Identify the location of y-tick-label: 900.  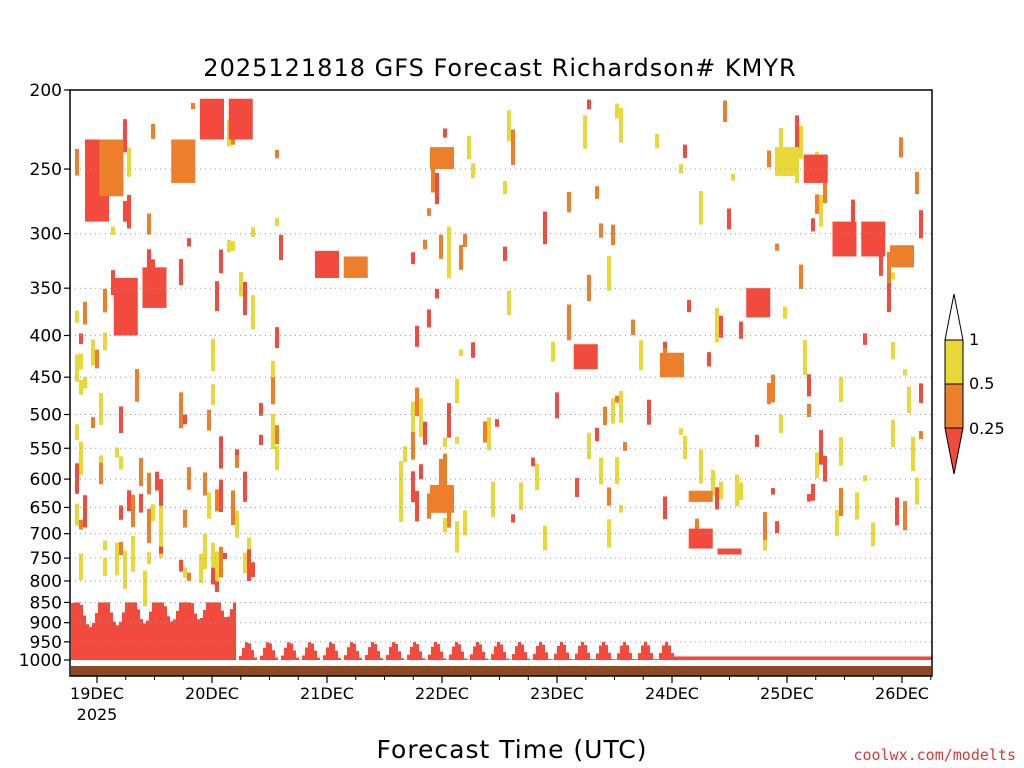
(46, 624).